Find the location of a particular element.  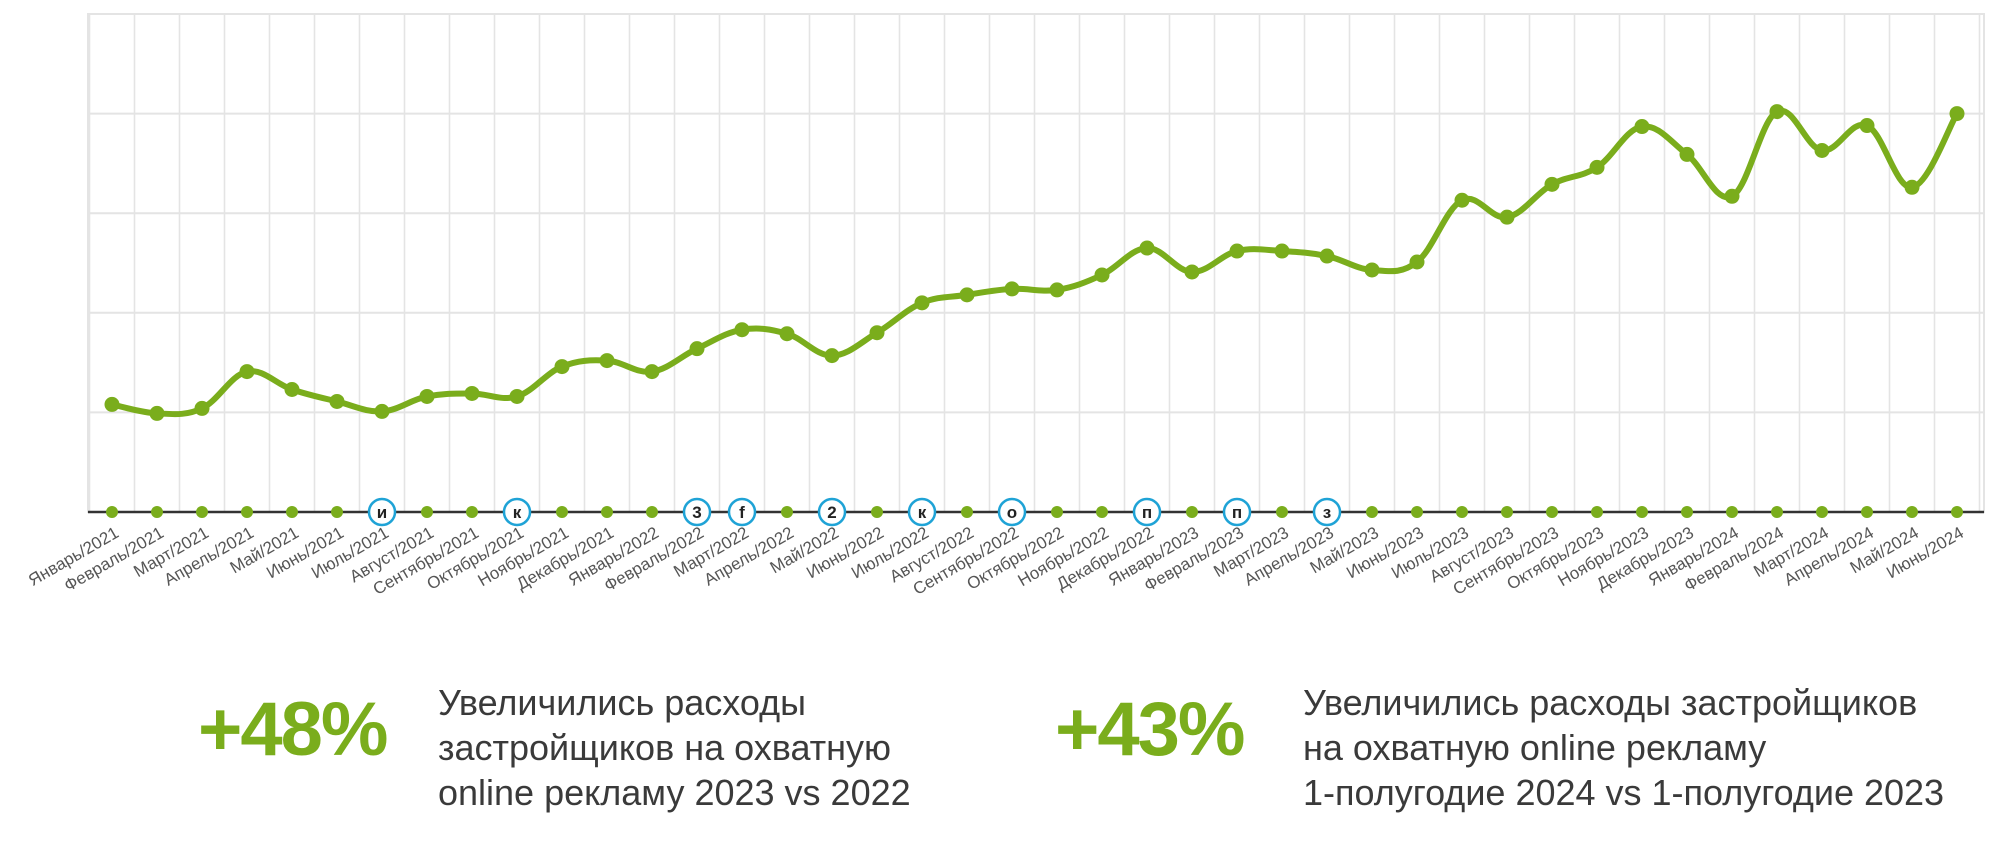

event-marker-label: з is located at coordinates (1327, 512).